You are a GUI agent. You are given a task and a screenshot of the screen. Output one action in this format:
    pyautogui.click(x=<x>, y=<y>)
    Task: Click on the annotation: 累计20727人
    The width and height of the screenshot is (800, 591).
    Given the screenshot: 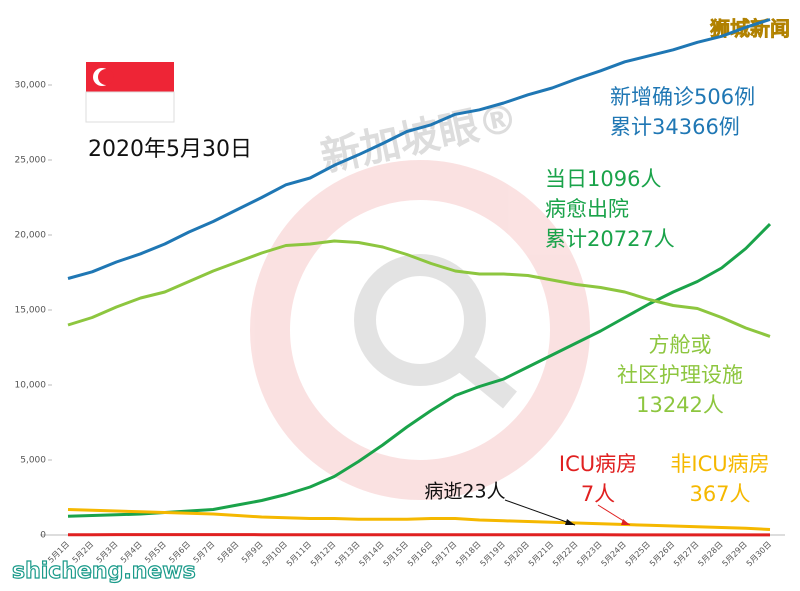 What is the action you would take?
    pyautogui.click(x=610, y=239)
    